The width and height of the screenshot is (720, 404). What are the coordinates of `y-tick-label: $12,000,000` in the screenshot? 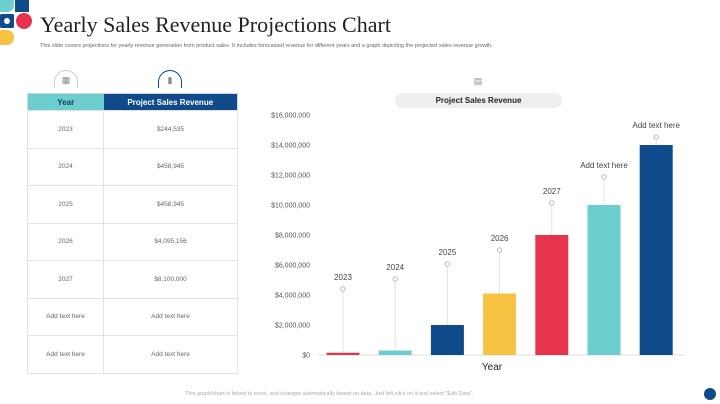 It's located at (290, 176).